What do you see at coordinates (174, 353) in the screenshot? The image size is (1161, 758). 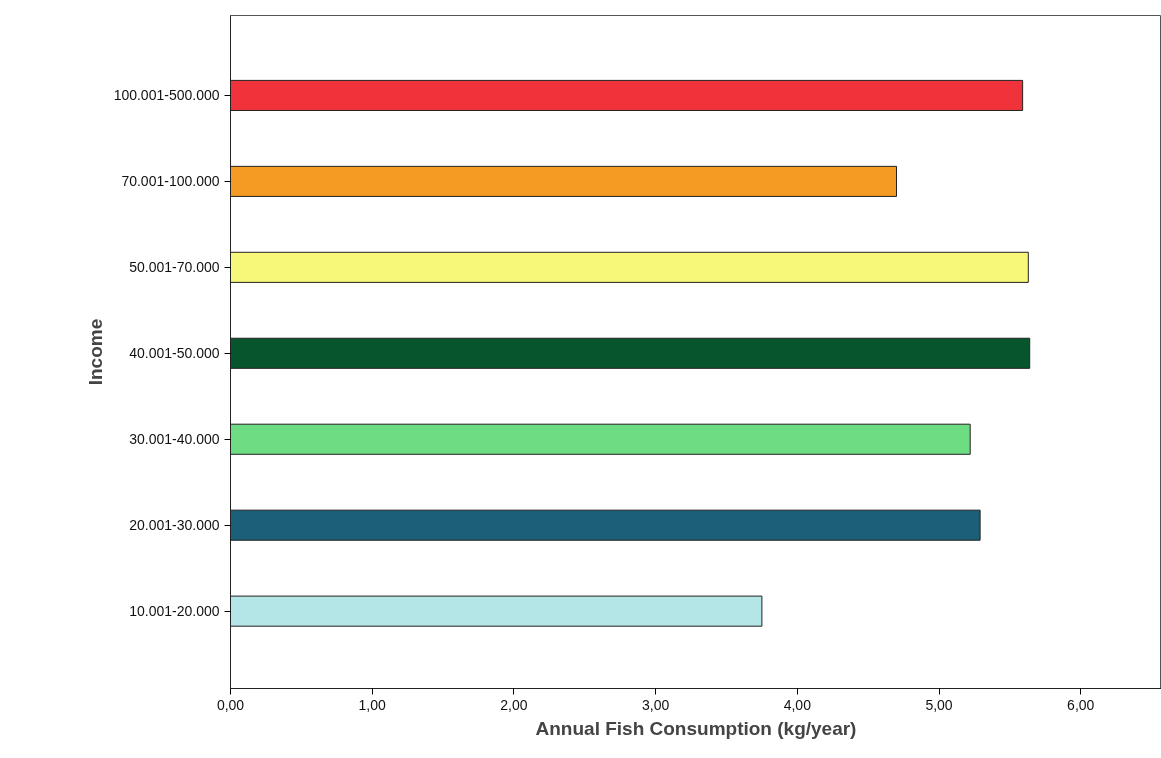 I see `y-tick-label: 40.001-50.000` at bounding box center [174, 353].